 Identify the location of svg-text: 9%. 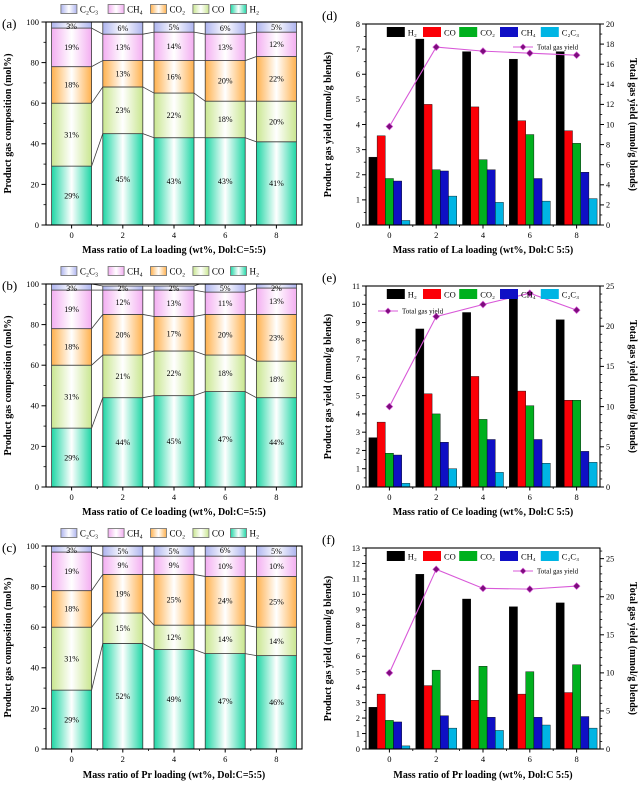
(174, 565).